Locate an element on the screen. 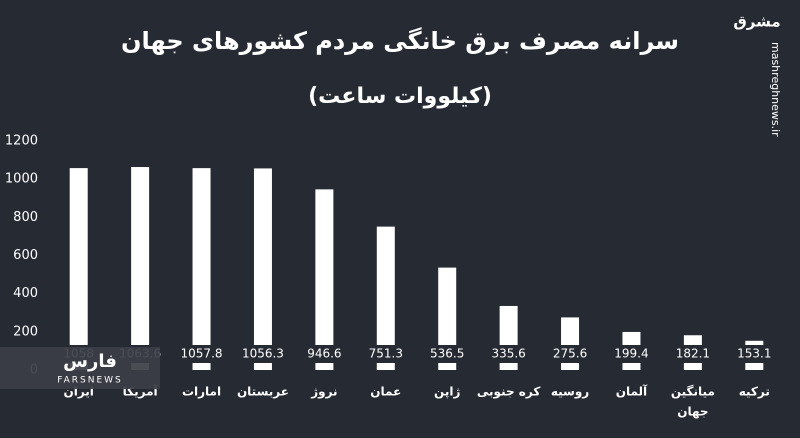 The width and height of the screenshot is (800, 438). agency-logo-bg is located at coordinates (80, 368).